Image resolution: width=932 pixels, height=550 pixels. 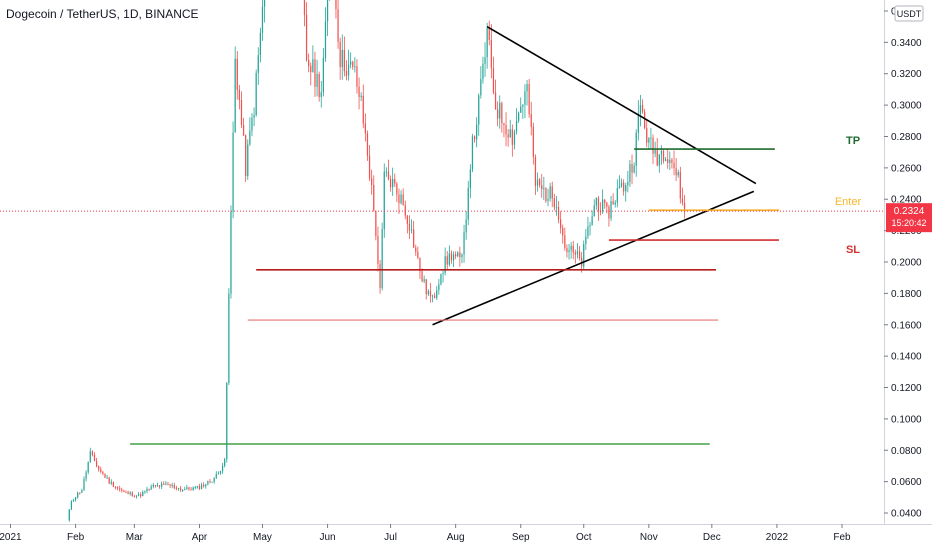 I want to click on time-tick-label: Nov, so click(x=649, y=537).